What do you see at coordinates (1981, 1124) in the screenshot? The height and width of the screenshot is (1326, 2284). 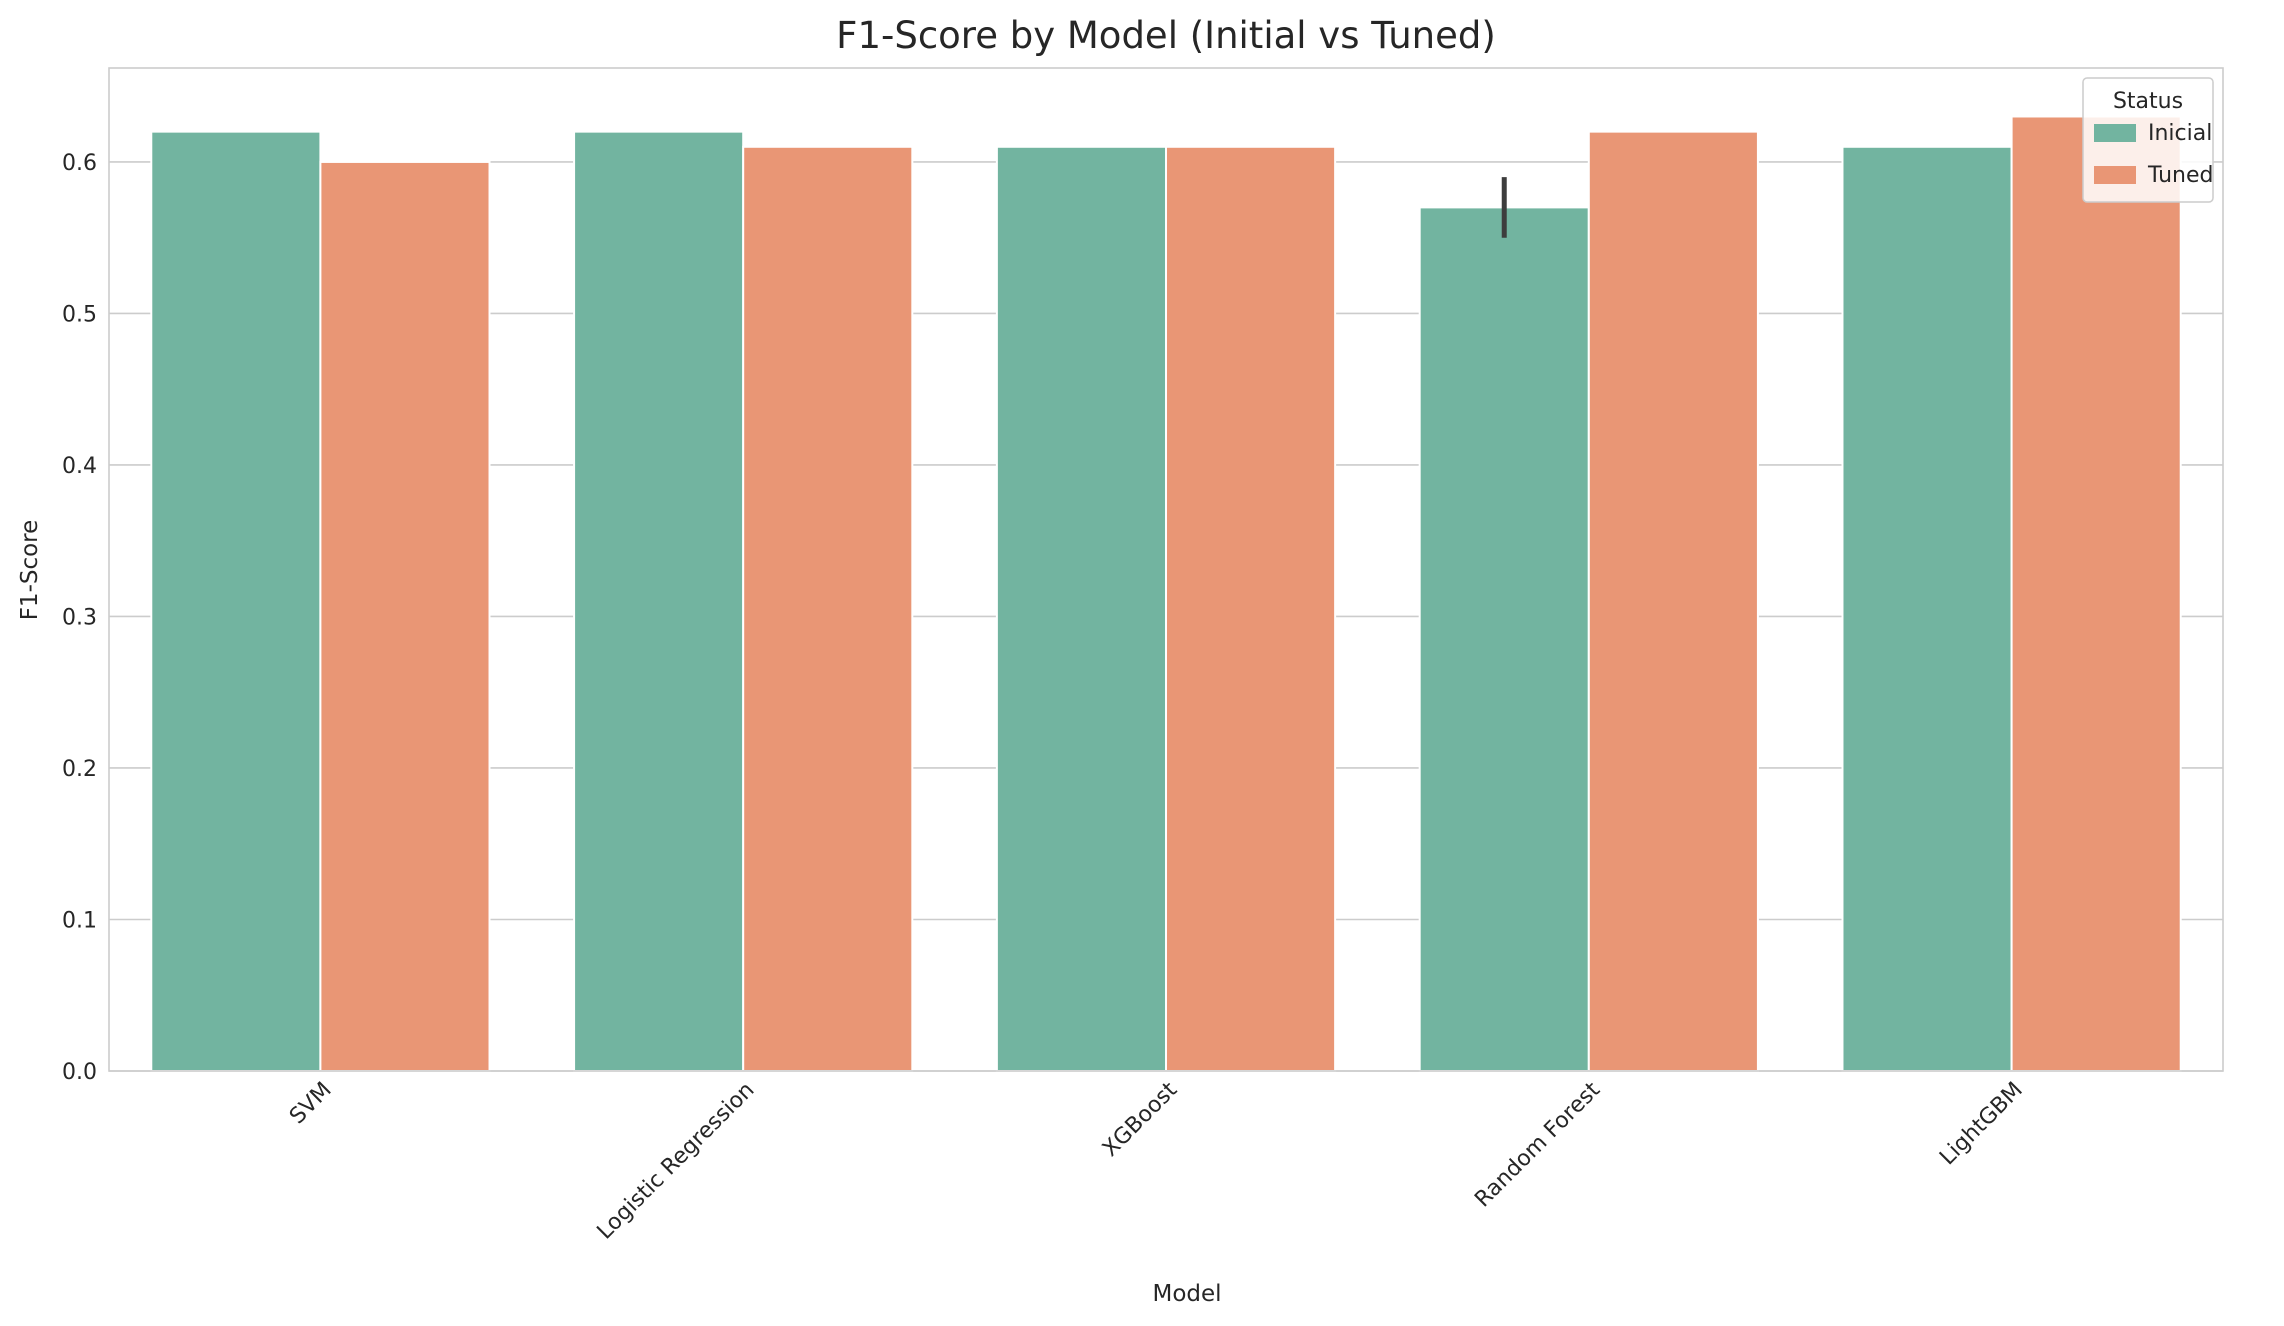 I see `x-tick-label-lightgbm: LightGBM` at bounding box center [1981, 1124].